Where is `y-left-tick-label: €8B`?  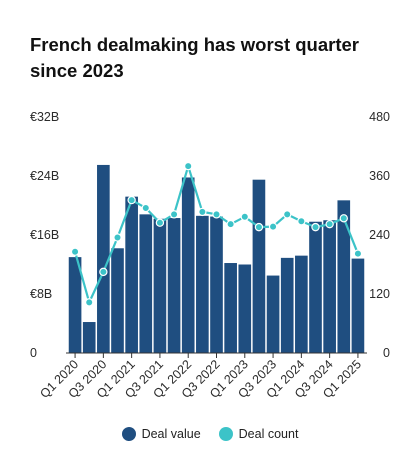 y-left-tick-label: €8B is located at coordinates (41, 294).